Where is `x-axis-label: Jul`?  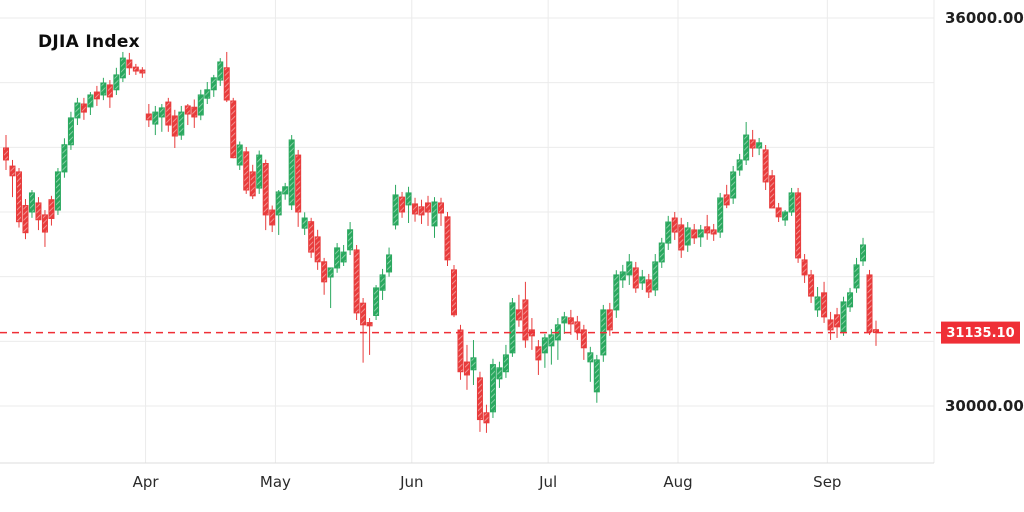
x-axis-label: Jul is located at coordinates (547, 482).